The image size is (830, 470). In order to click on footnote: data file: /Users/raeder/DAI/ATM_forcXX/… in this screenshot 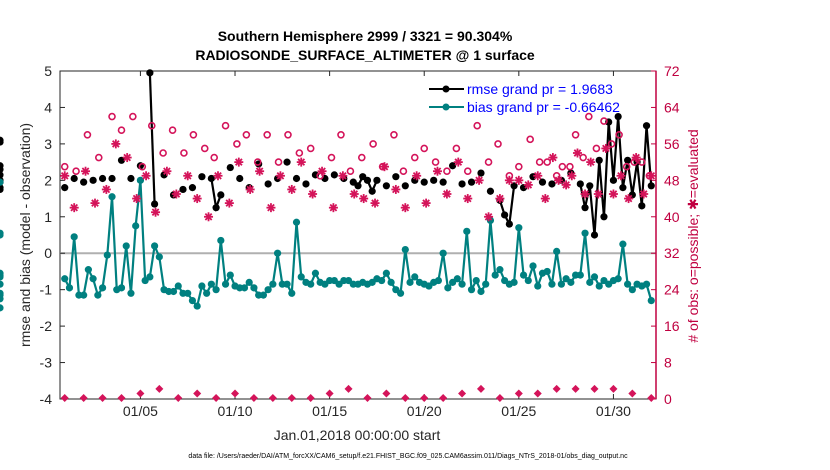, I will do `click(408, 456)`.